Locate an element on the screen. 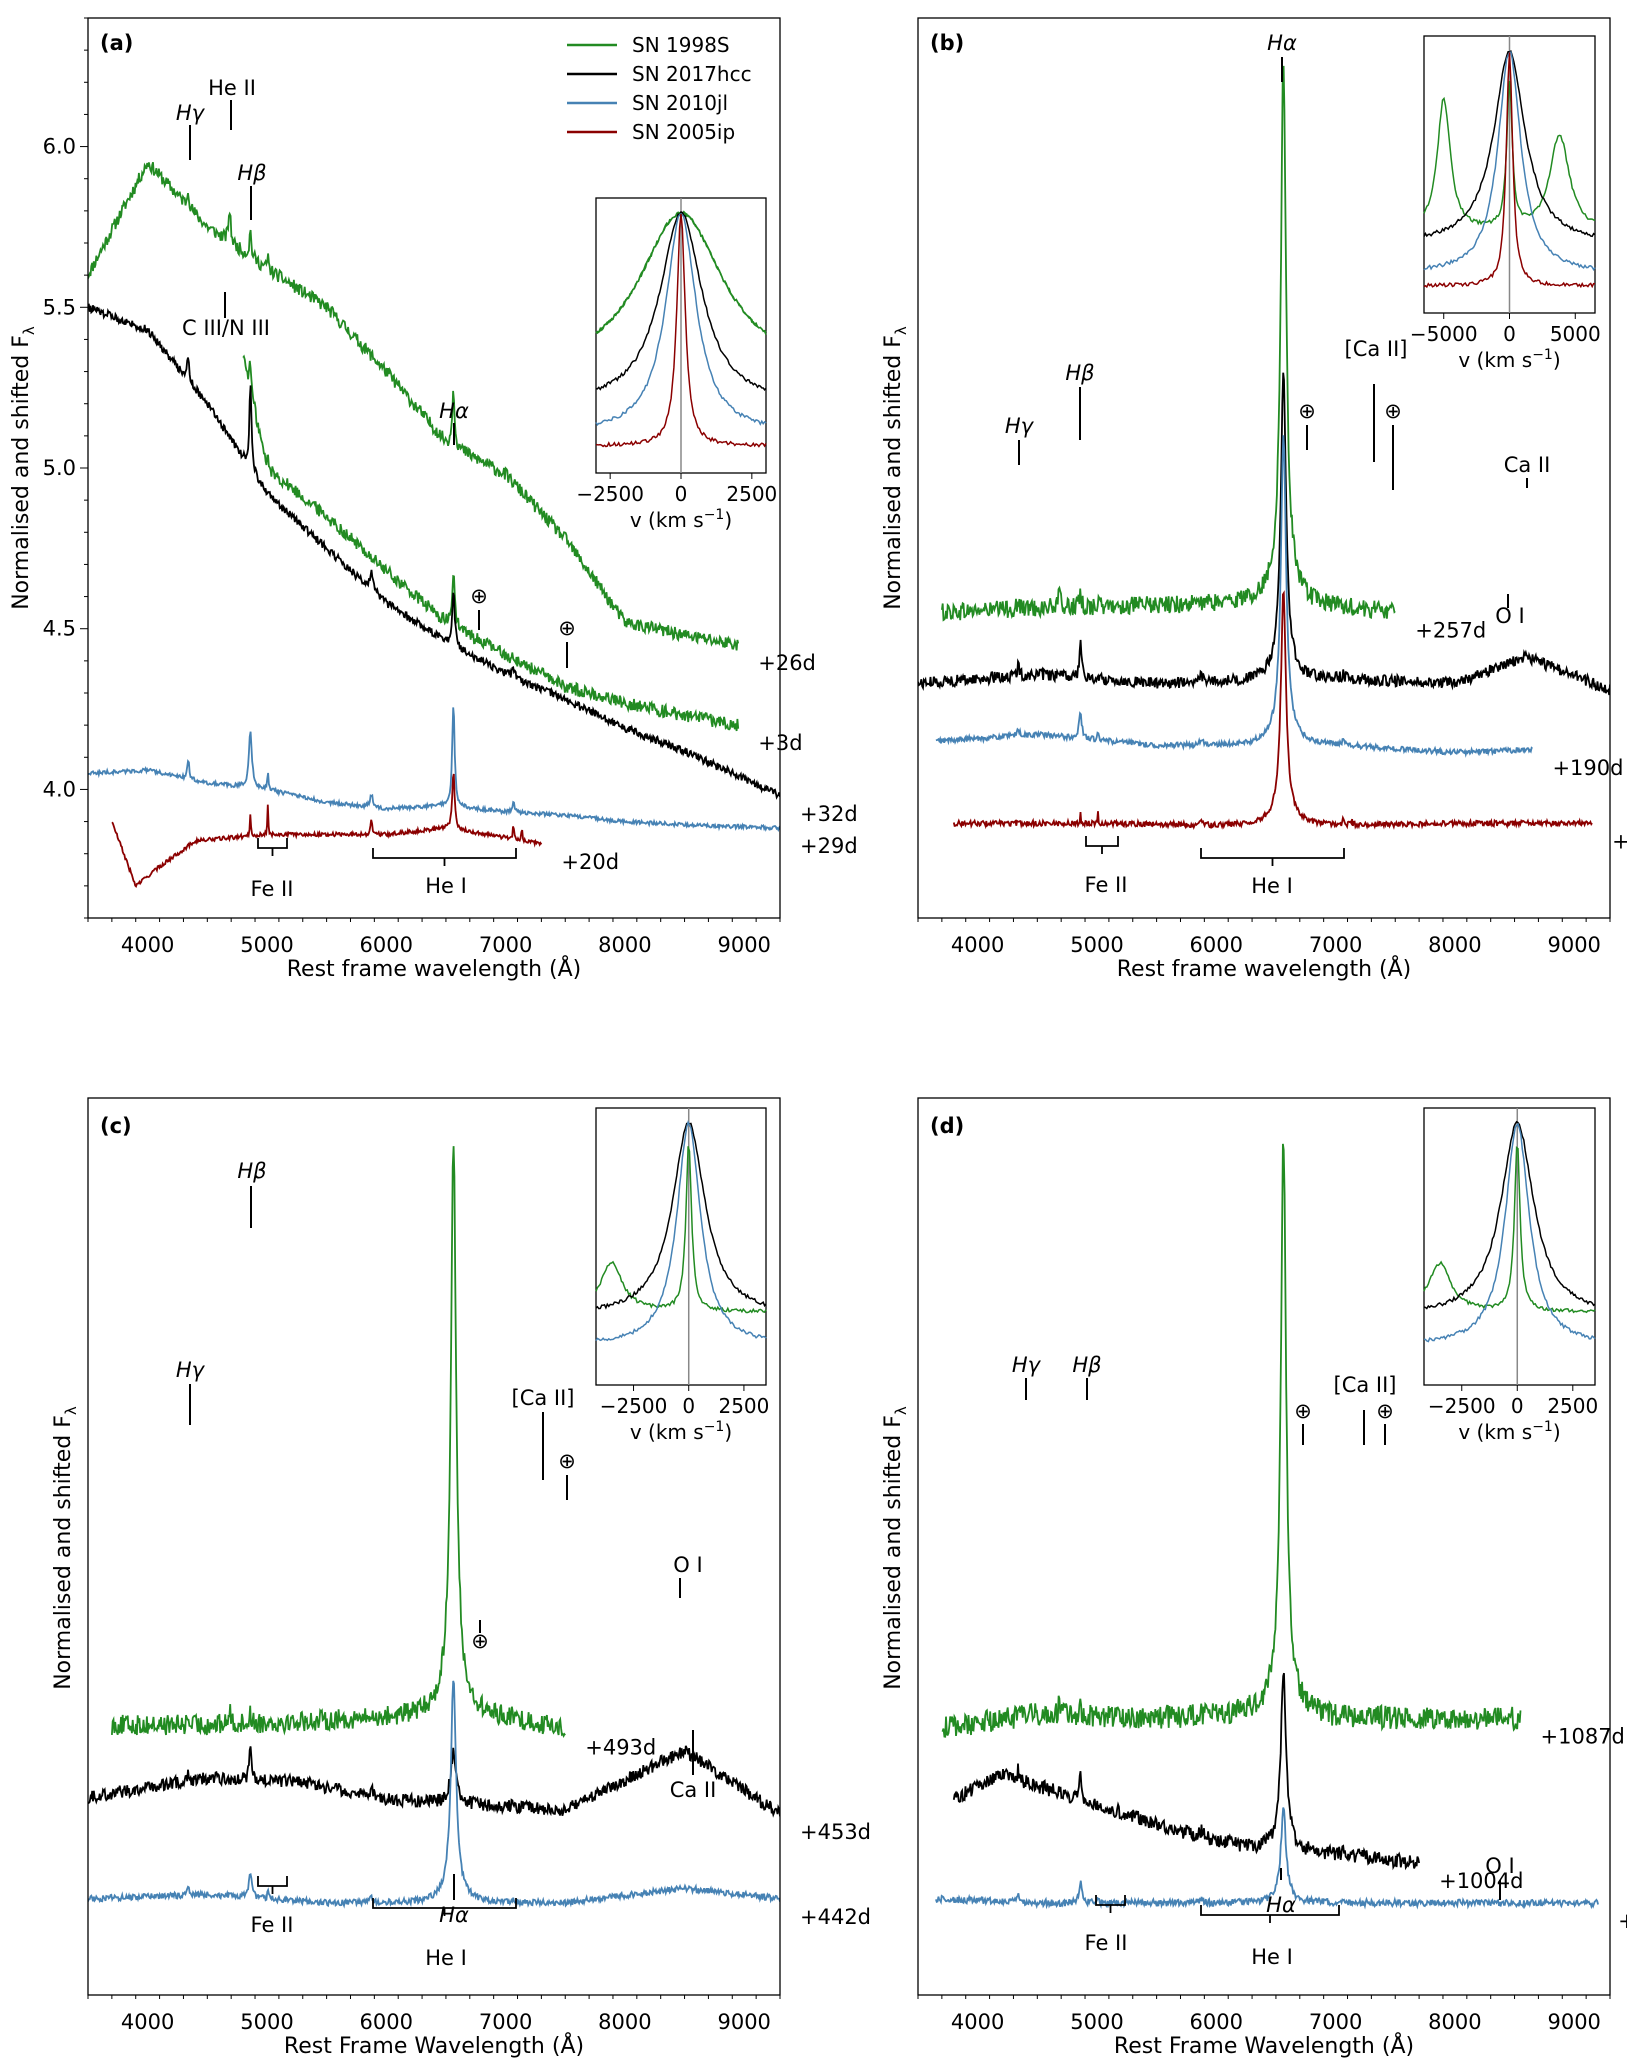 This screenshot has width=1627, height=2071. legend-entry: SN 2017hcc is located at coordinates (692, 74).